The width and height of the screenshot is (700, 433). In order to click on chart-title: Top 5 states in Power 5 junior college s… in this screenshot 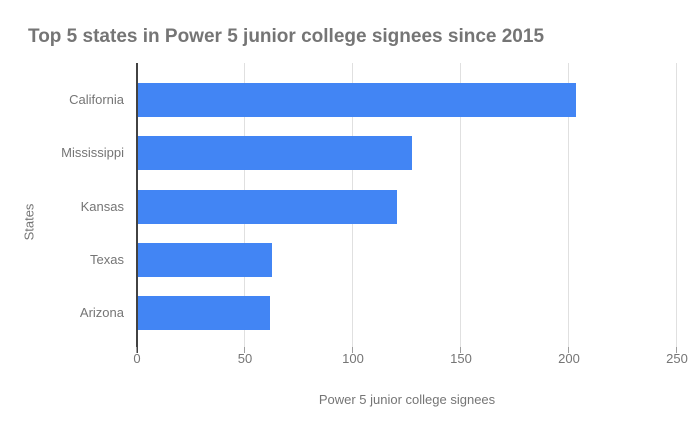, I will do `click(286, 36)`.